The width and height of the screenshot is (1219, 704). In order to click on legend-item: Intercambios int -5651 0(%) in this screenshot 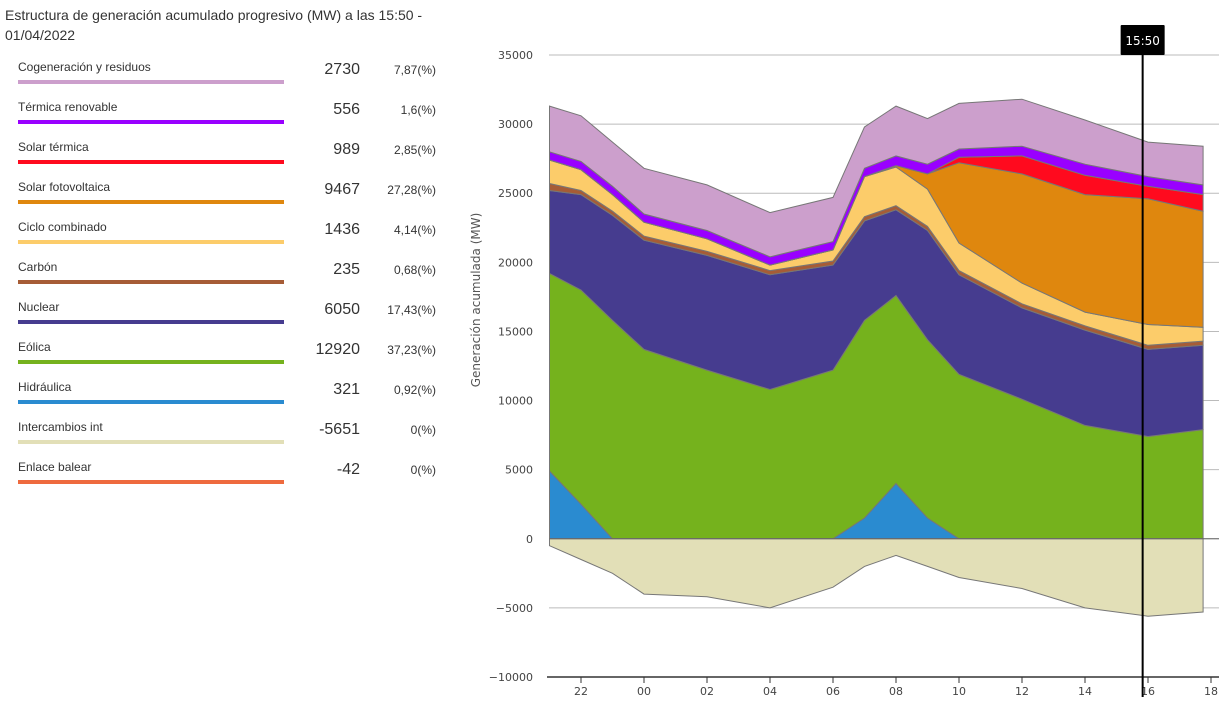, I will do `click(233, 438)`.